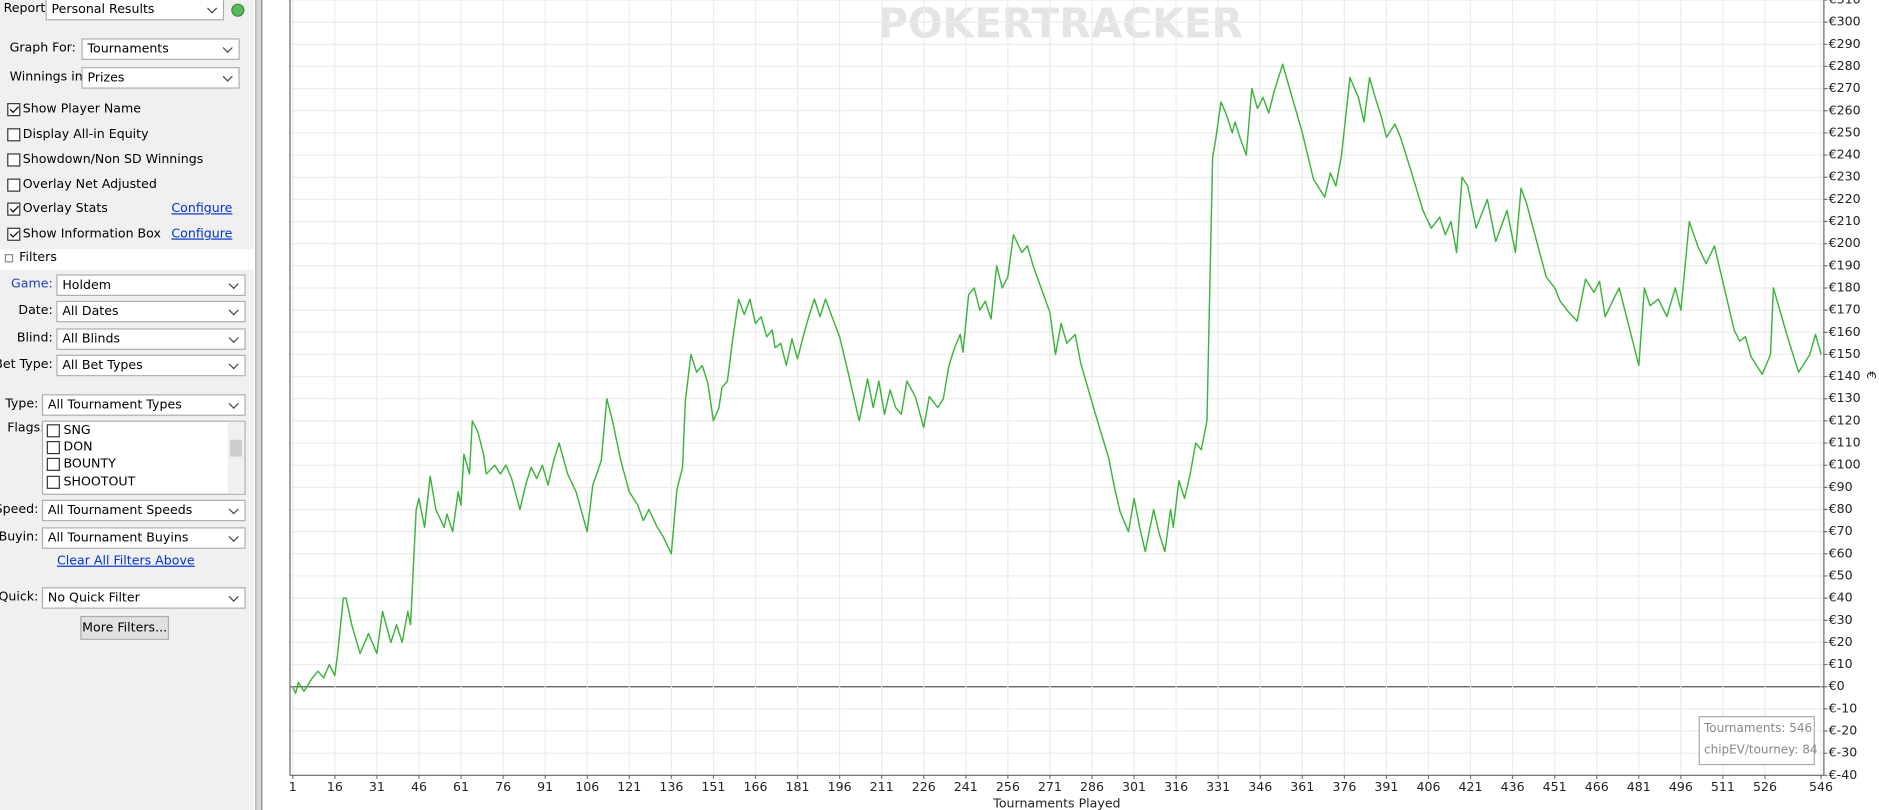 Image resolution: width=1879 pixels, height=810 pixels. What do you see at coordinates (1845, 87) in the screenshot?
I see `y-tick-label: €270` at bounding box center [1845, 87].